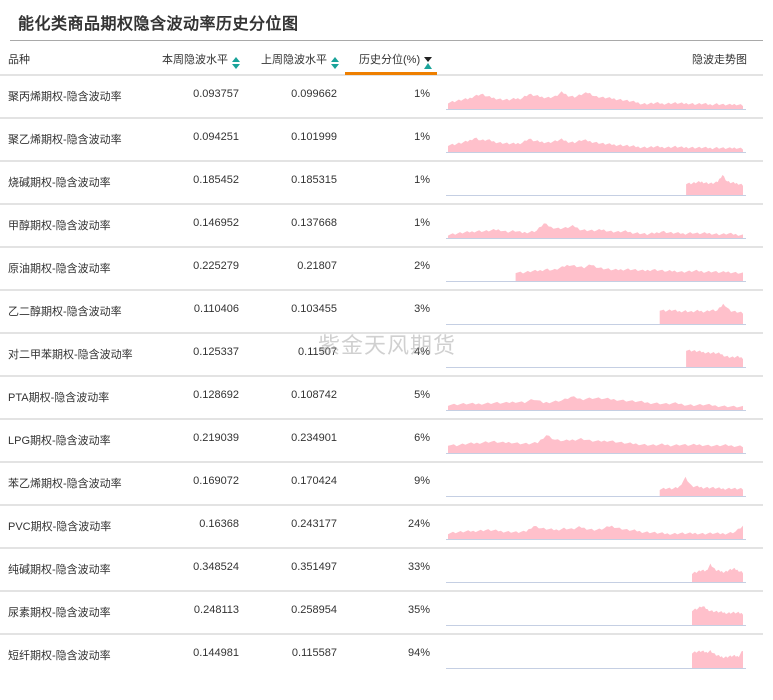 This screenshot has height=700, width=773. What do you see at coordinates (381, 613) in the screenshot?
I see `table-row: 尿素期权-隐含波动率 0.248113 0.258954 35%` at bounding box center [381, 613].